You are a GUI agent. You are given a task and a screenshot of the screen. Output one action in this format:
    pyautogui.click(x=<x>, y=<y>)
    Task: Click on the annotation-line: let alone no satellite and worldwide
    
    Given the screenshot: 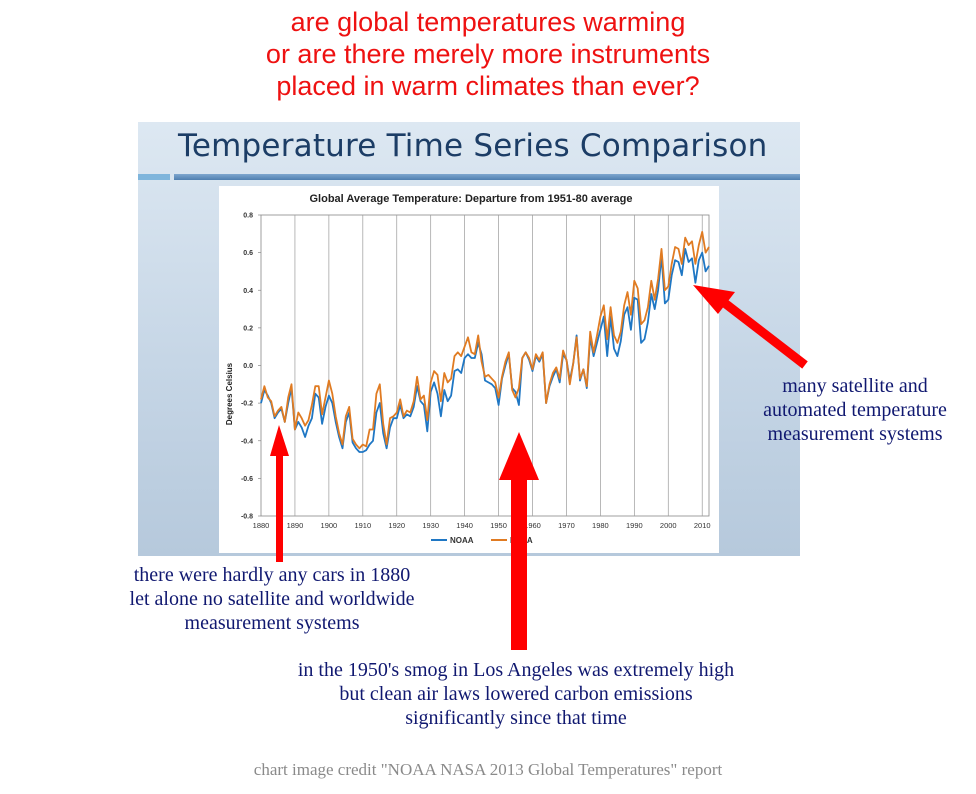 What is the action you would take?
    pyautogui.click(x=272, y=599)
    